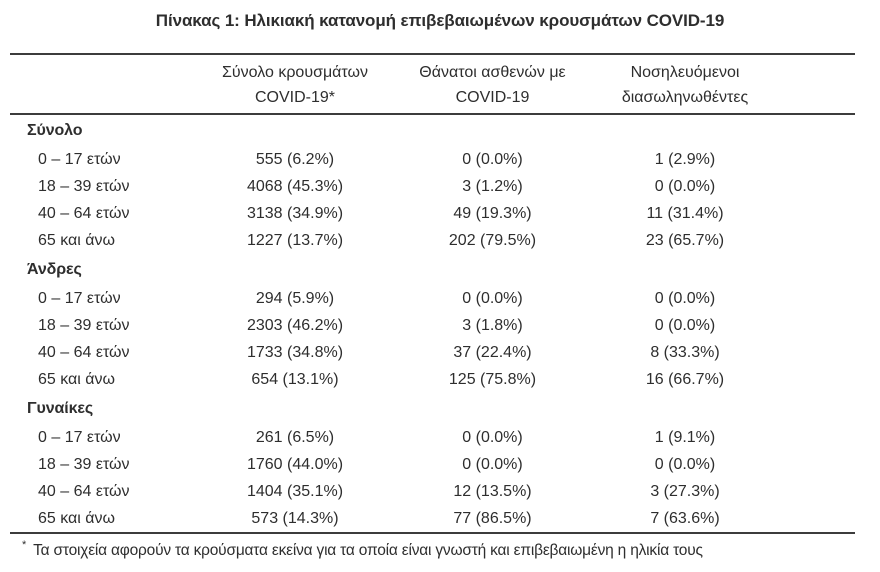  What do you see at coordinates (295, 240) in the screenshot?
I see `cell-cases: 1227 (13.7%)` at bounding box center [295, 240].